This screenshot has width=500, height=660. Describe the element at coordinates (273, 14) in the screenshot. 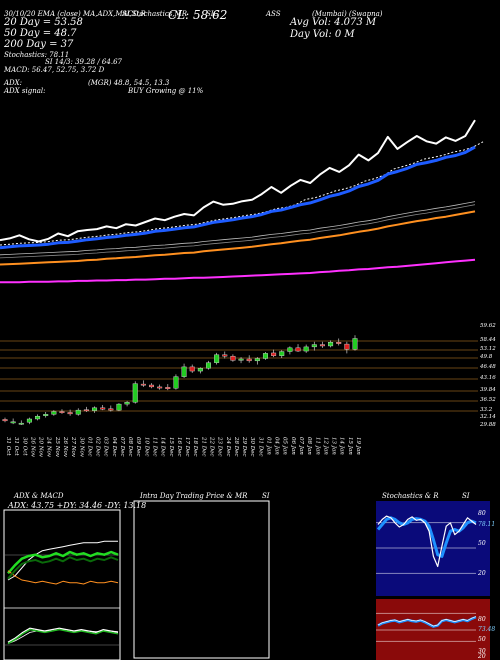

I see `header-misc-fragment: ASS` at that location.